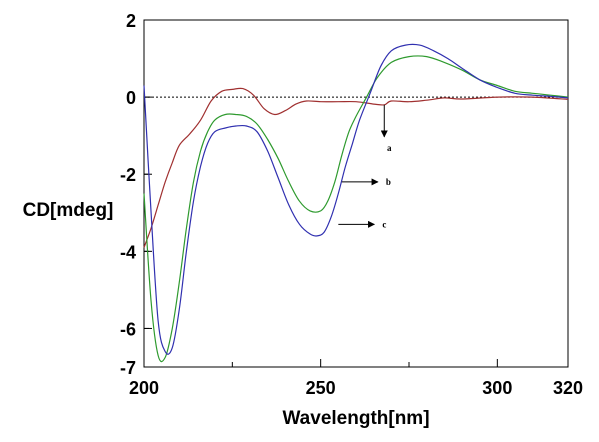  I want to click on y-tick-label: -4, so click(128, 252).